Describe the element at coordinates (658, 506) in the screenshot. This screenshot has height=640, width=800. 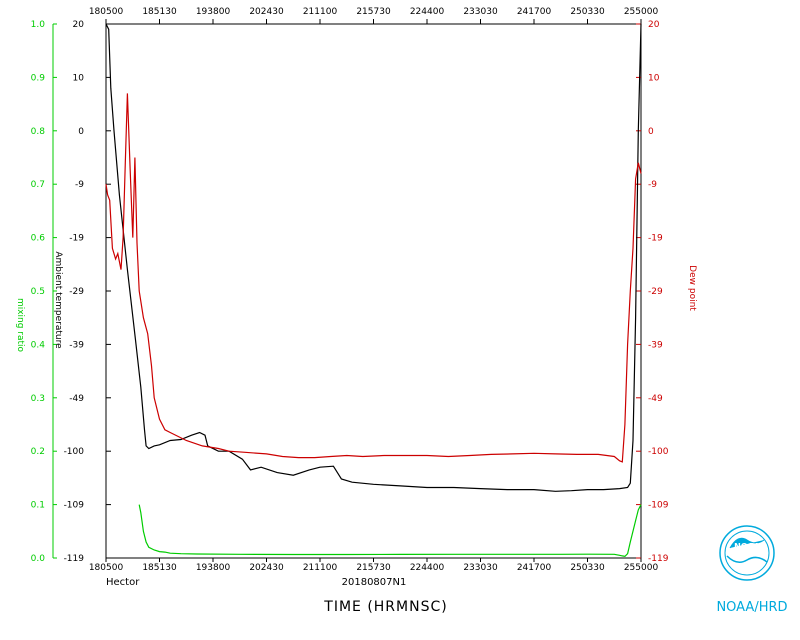
I see `dew-point-tick-label: -109` at that location.